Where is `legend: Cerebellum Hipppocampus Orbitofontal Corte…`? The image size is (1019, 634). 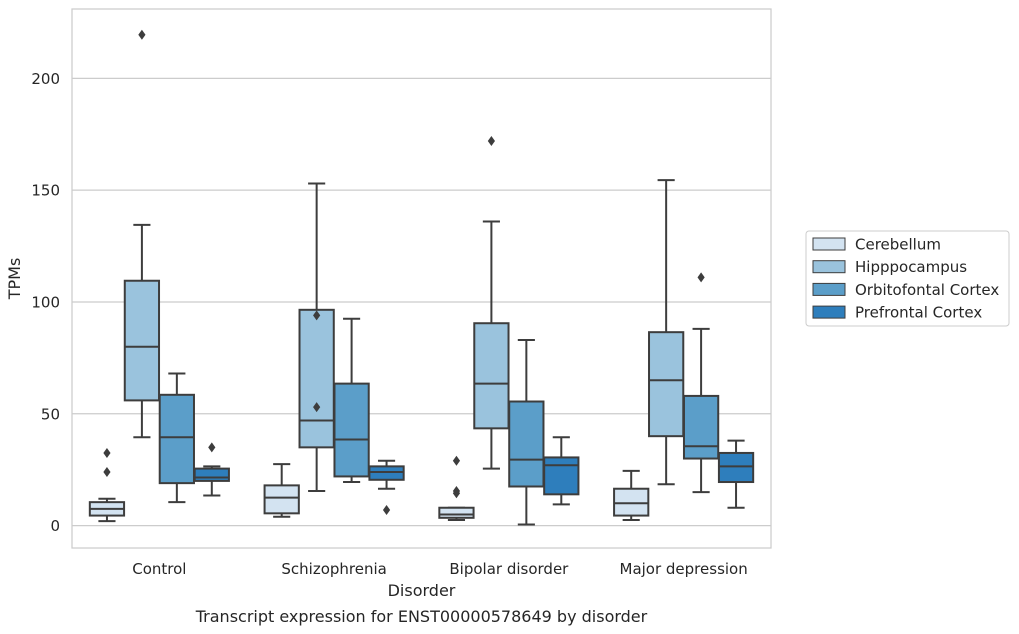 legend: Cerebellum Hipppocampus Orbitofontal Corte… is located at coordinates (907, 278).